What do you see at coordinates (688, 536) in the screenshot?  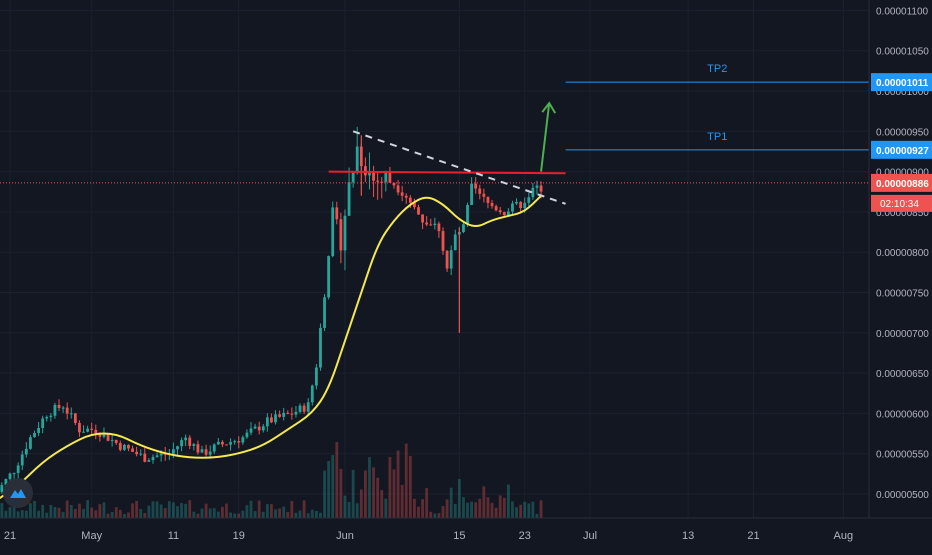 I see `x-tick-label: 13` at bounding box center [688, 536].